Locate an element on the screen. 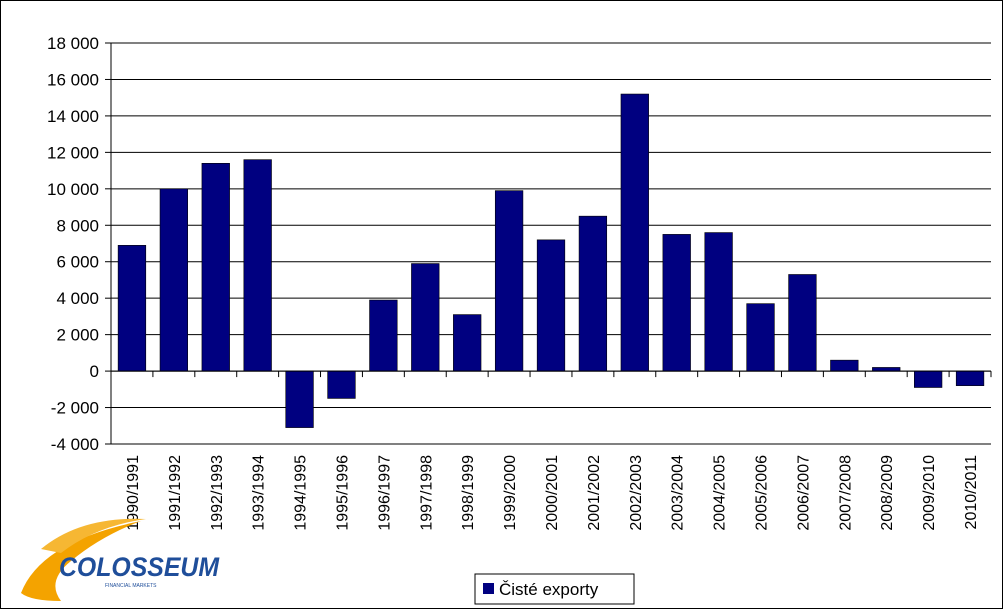  x-tick-label: 1992/1993 is located at coordinates (217, 493).